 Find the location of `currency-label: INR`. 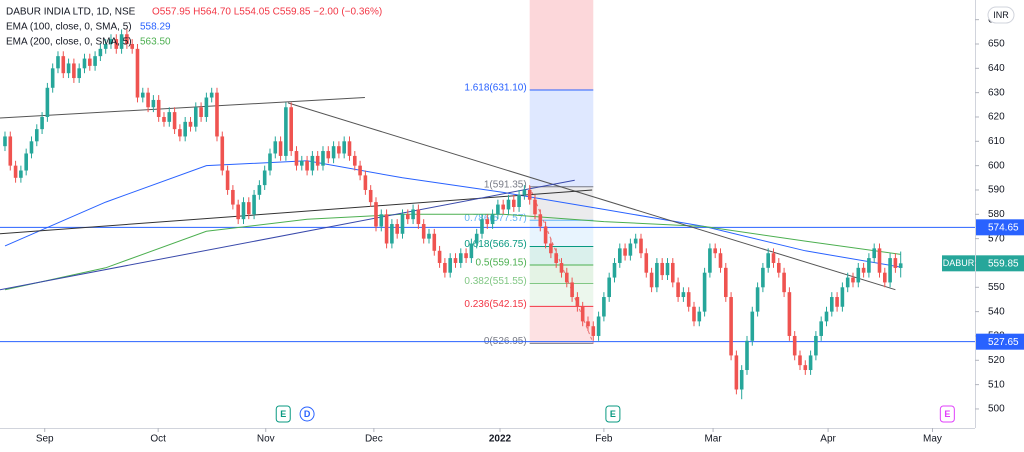

currency-label: INR is located at coordinates (1001, 15).